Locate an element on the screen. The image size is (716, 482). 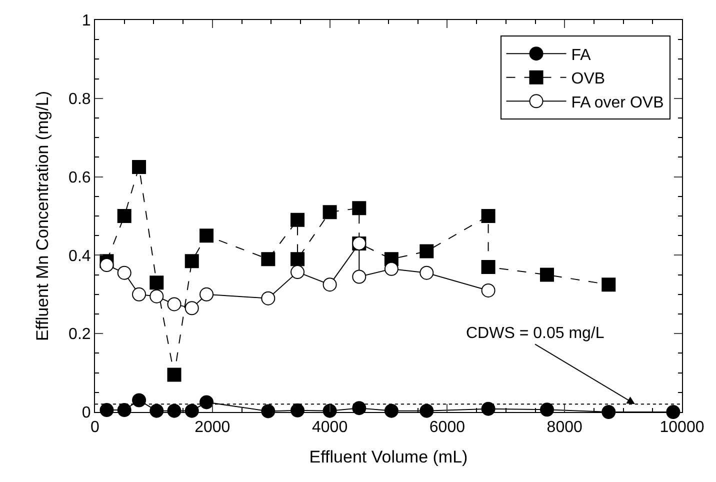
y-tick-label: 0.6 is located at coordinates (79, 177).